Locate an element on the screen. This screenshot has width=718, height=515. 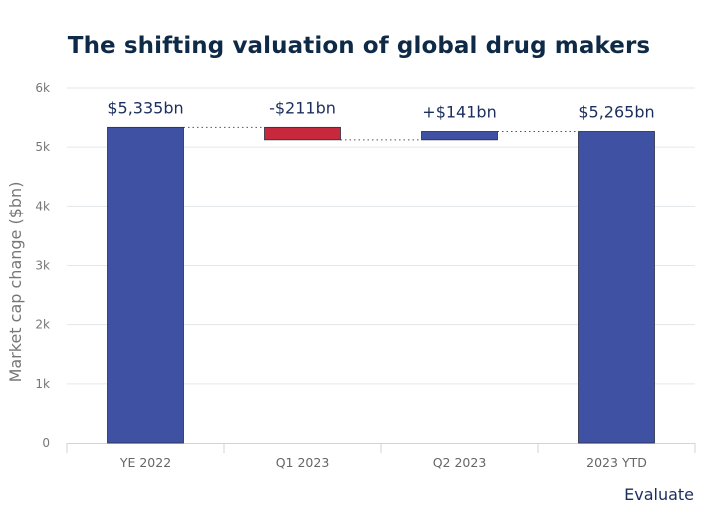
x-tick-label: Q1 2023 is located at coordinates (303, 462).